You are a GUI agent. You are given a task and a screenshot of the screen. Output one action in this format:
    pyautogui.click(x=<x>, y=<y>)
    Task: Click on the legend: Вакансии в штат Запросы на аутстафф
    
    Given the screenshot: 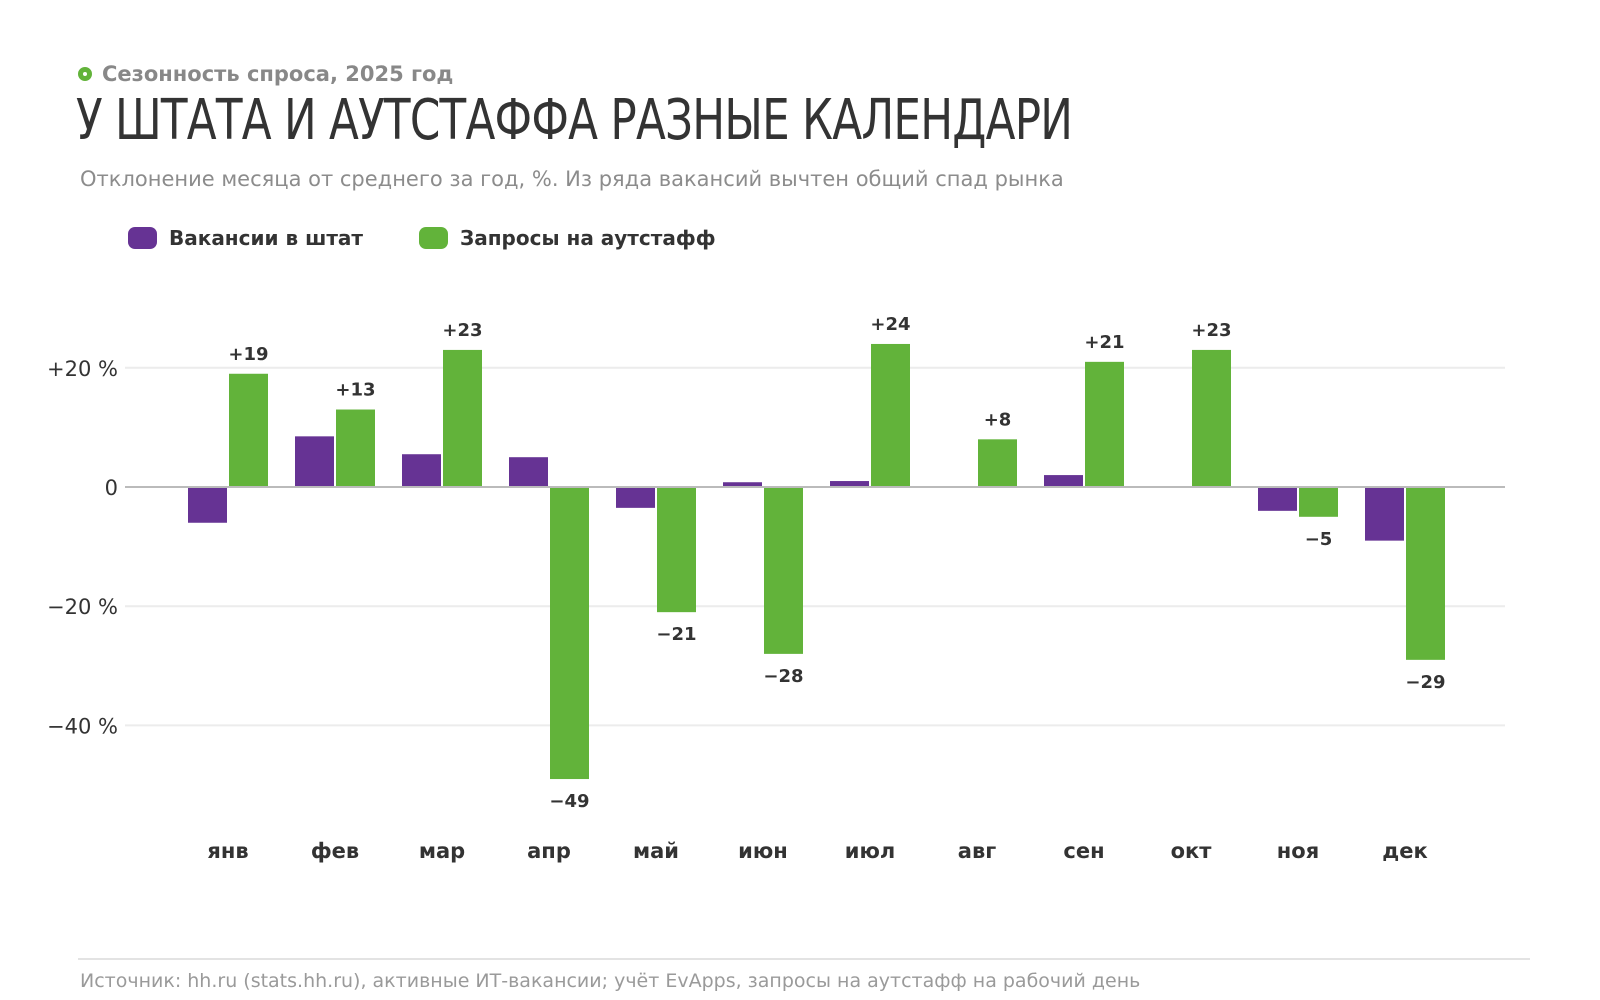 What is the action you would take?
    pyautogui.click(x=422, y=238)
    